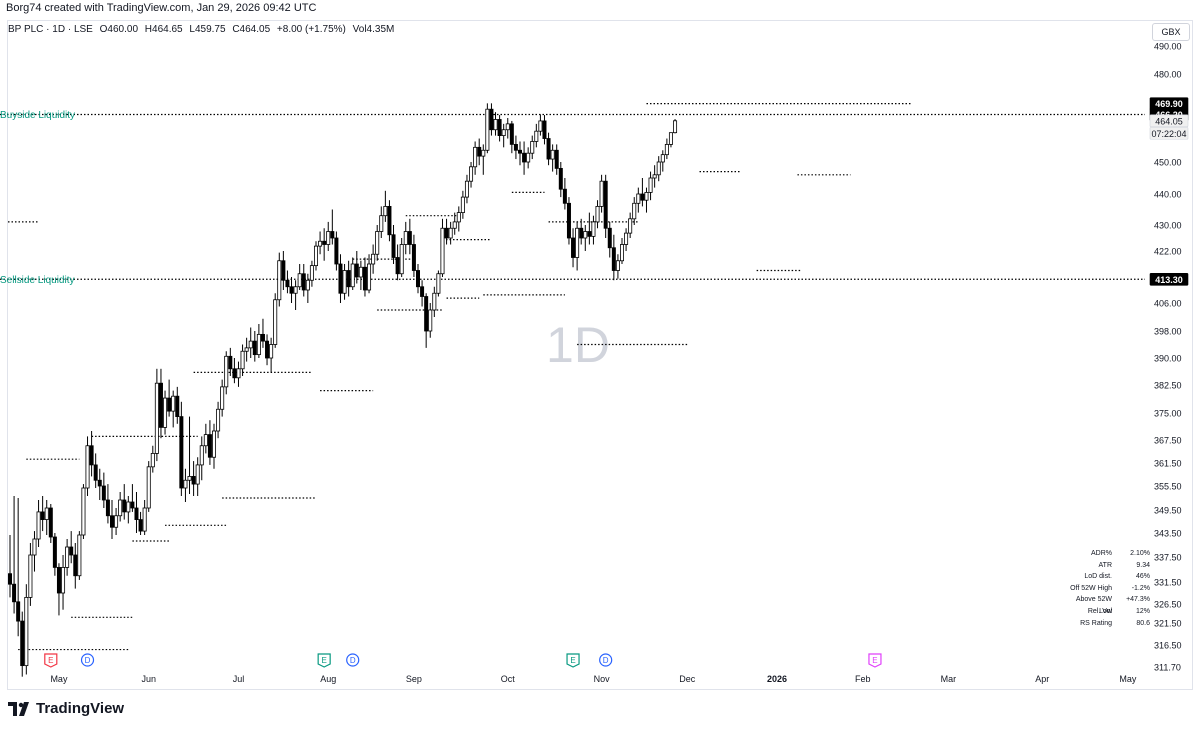 The width and height of the screenshot is (1200, 730). I want to click on symbol-label: BP PLC · 1D · LSE, so click(50, 29).